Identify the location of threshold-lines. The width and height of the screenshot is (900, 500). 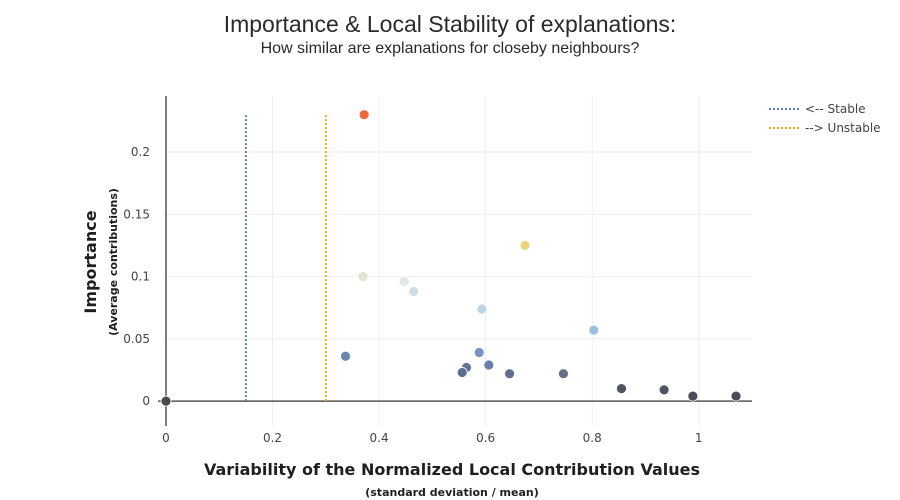
(285, 258).